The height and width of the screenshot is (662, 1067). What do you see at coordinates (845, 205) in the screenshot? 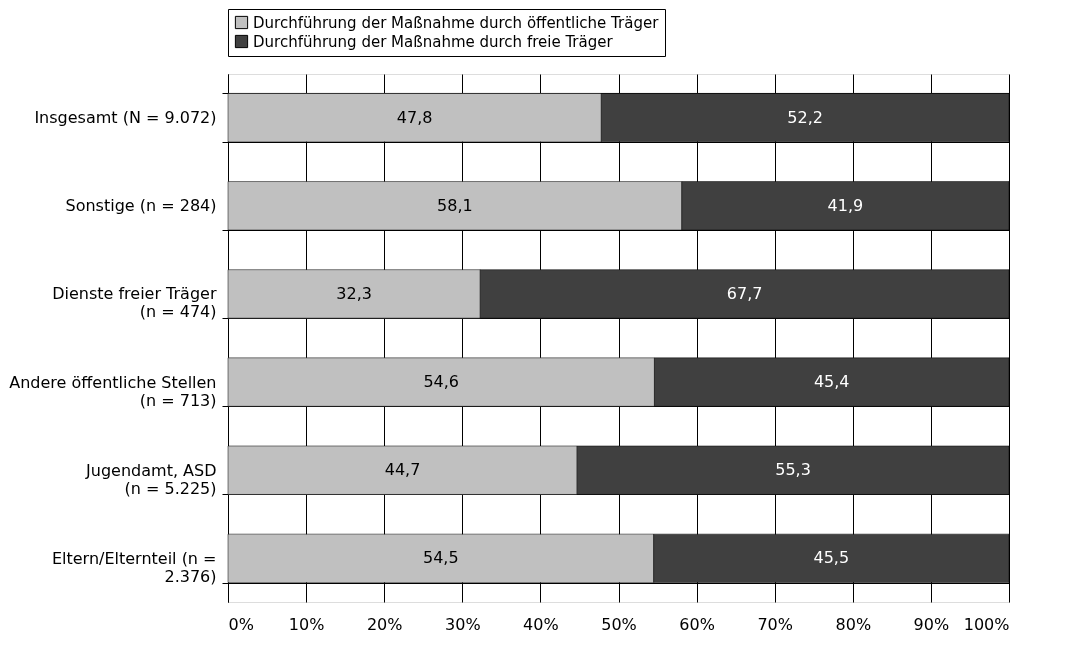
I see `data-label: 41,9` at bounding box center [845, 205].